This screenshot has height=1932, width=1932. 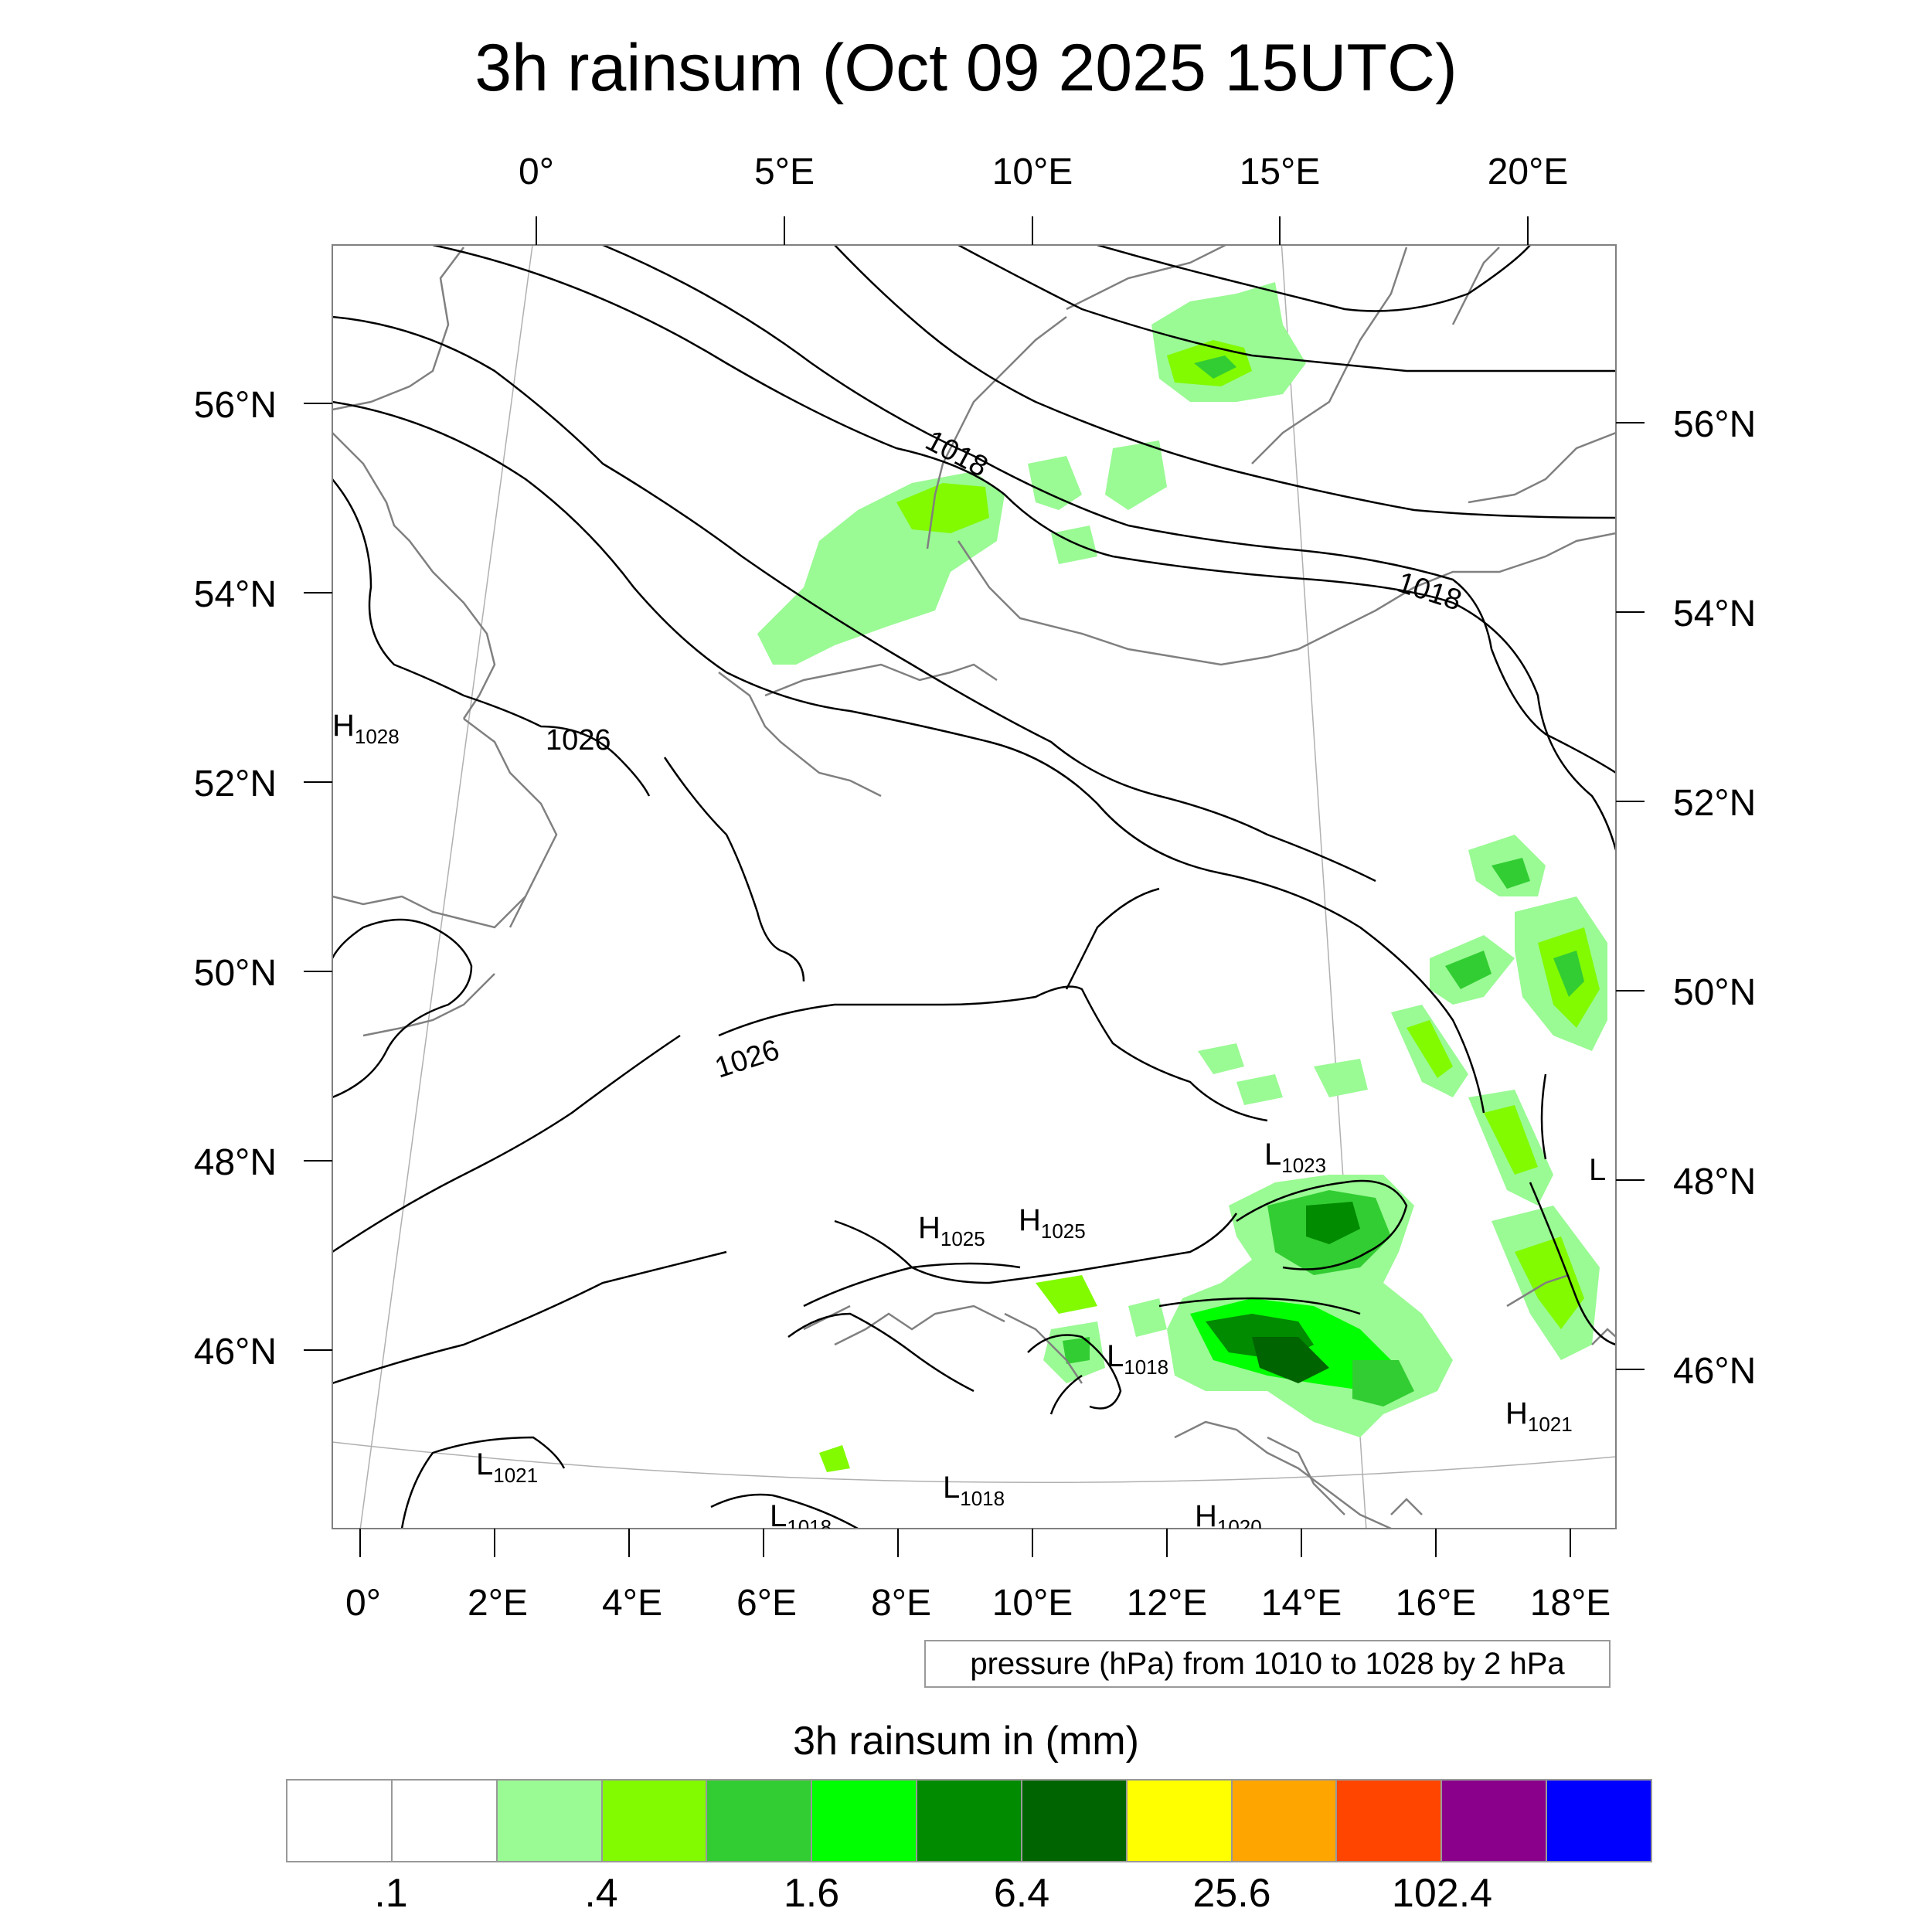 I want to click on pressure-center-low: L1021, so click(x=507, y=1467).